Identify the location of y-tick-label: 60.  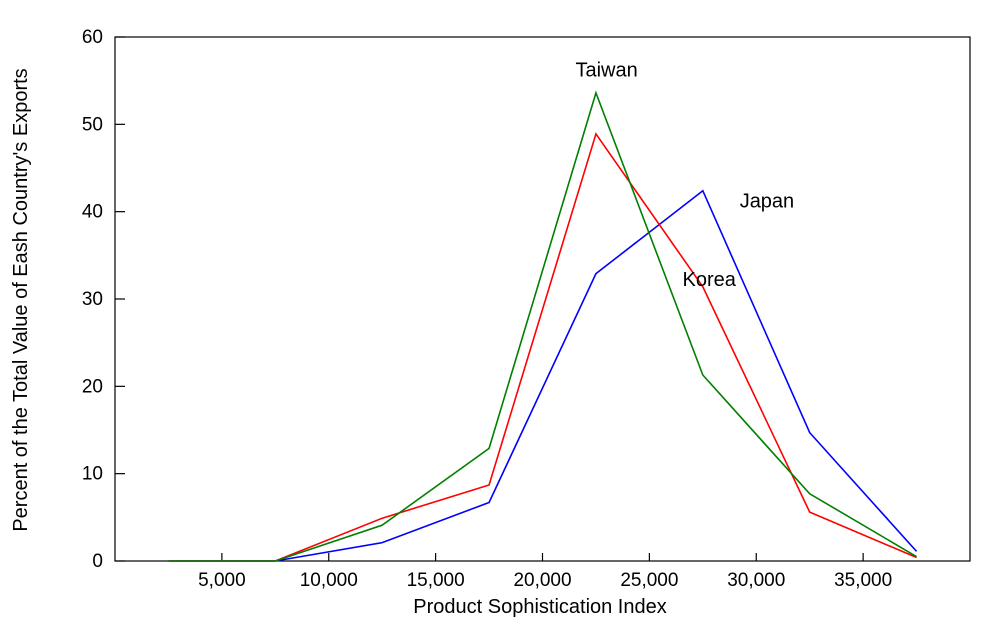
(92, 37).